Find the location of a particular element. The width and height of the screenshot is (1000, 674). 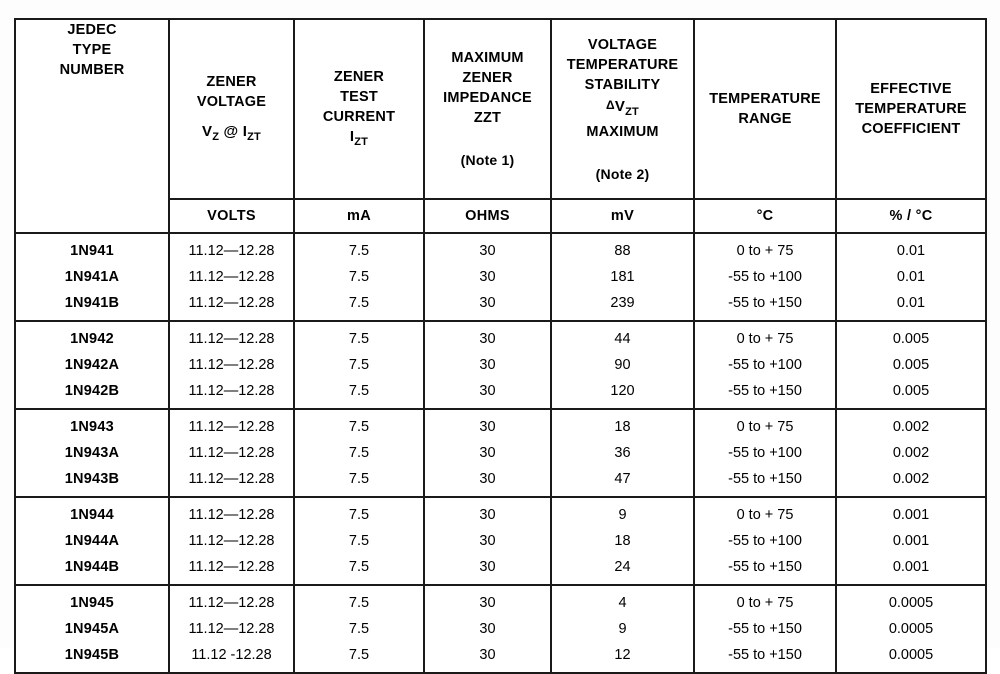

cell-voltage-stability-group: 4 9 12 is located at coordinates (622, 629).